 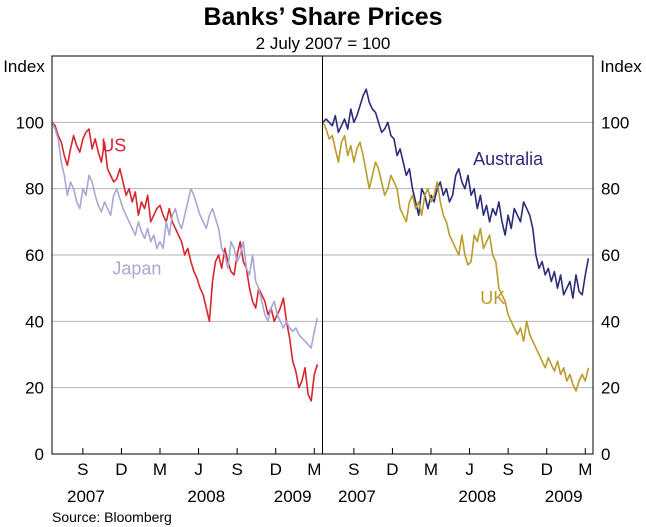 What do you see at coordinates (357, 496) in the screenshot?
I see `right-year-label: 2007` at bounding box center [357, 496].